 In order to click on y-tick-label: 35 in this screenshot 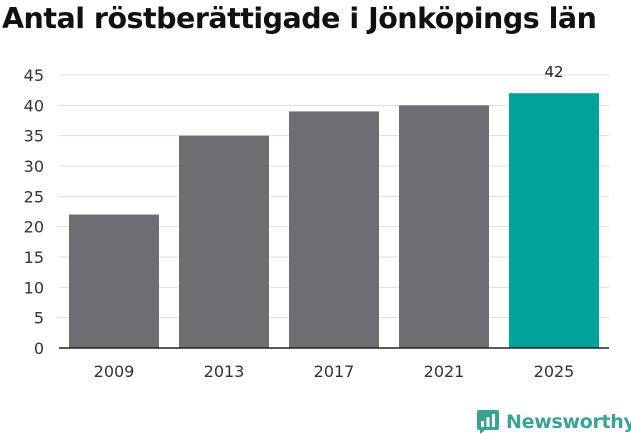, I will do `click(34, 136)`.